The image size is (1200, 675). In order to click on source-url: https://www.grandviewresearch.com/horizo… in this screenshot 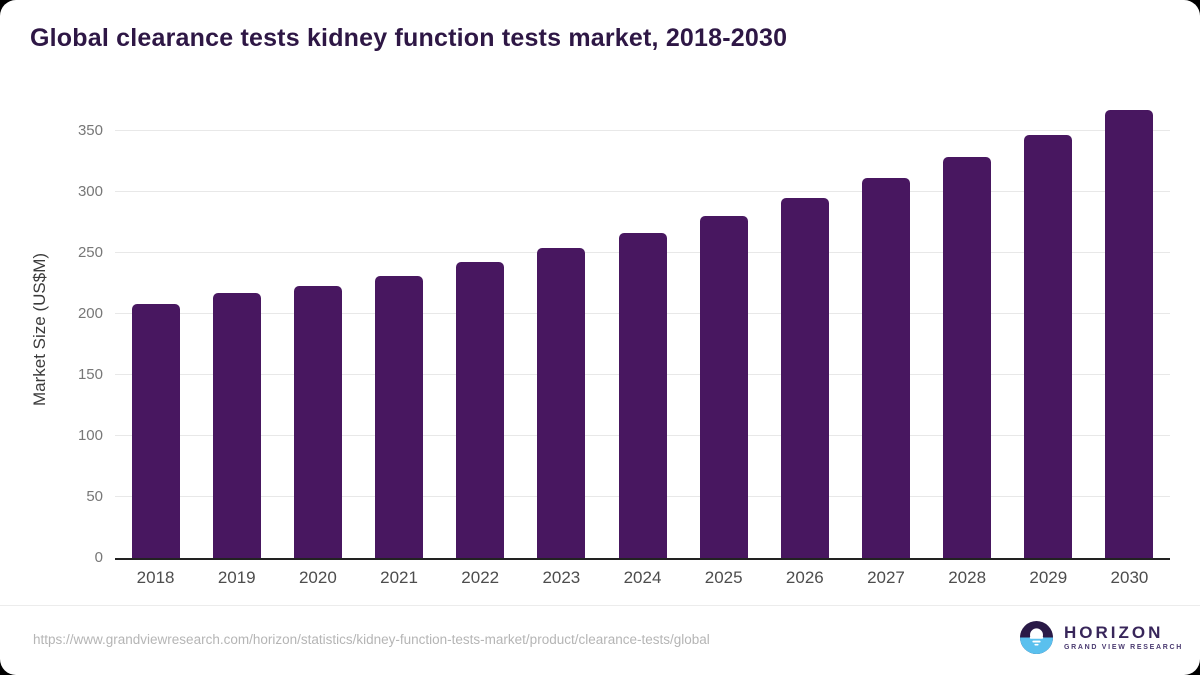, I will do `click(371, 639)`.